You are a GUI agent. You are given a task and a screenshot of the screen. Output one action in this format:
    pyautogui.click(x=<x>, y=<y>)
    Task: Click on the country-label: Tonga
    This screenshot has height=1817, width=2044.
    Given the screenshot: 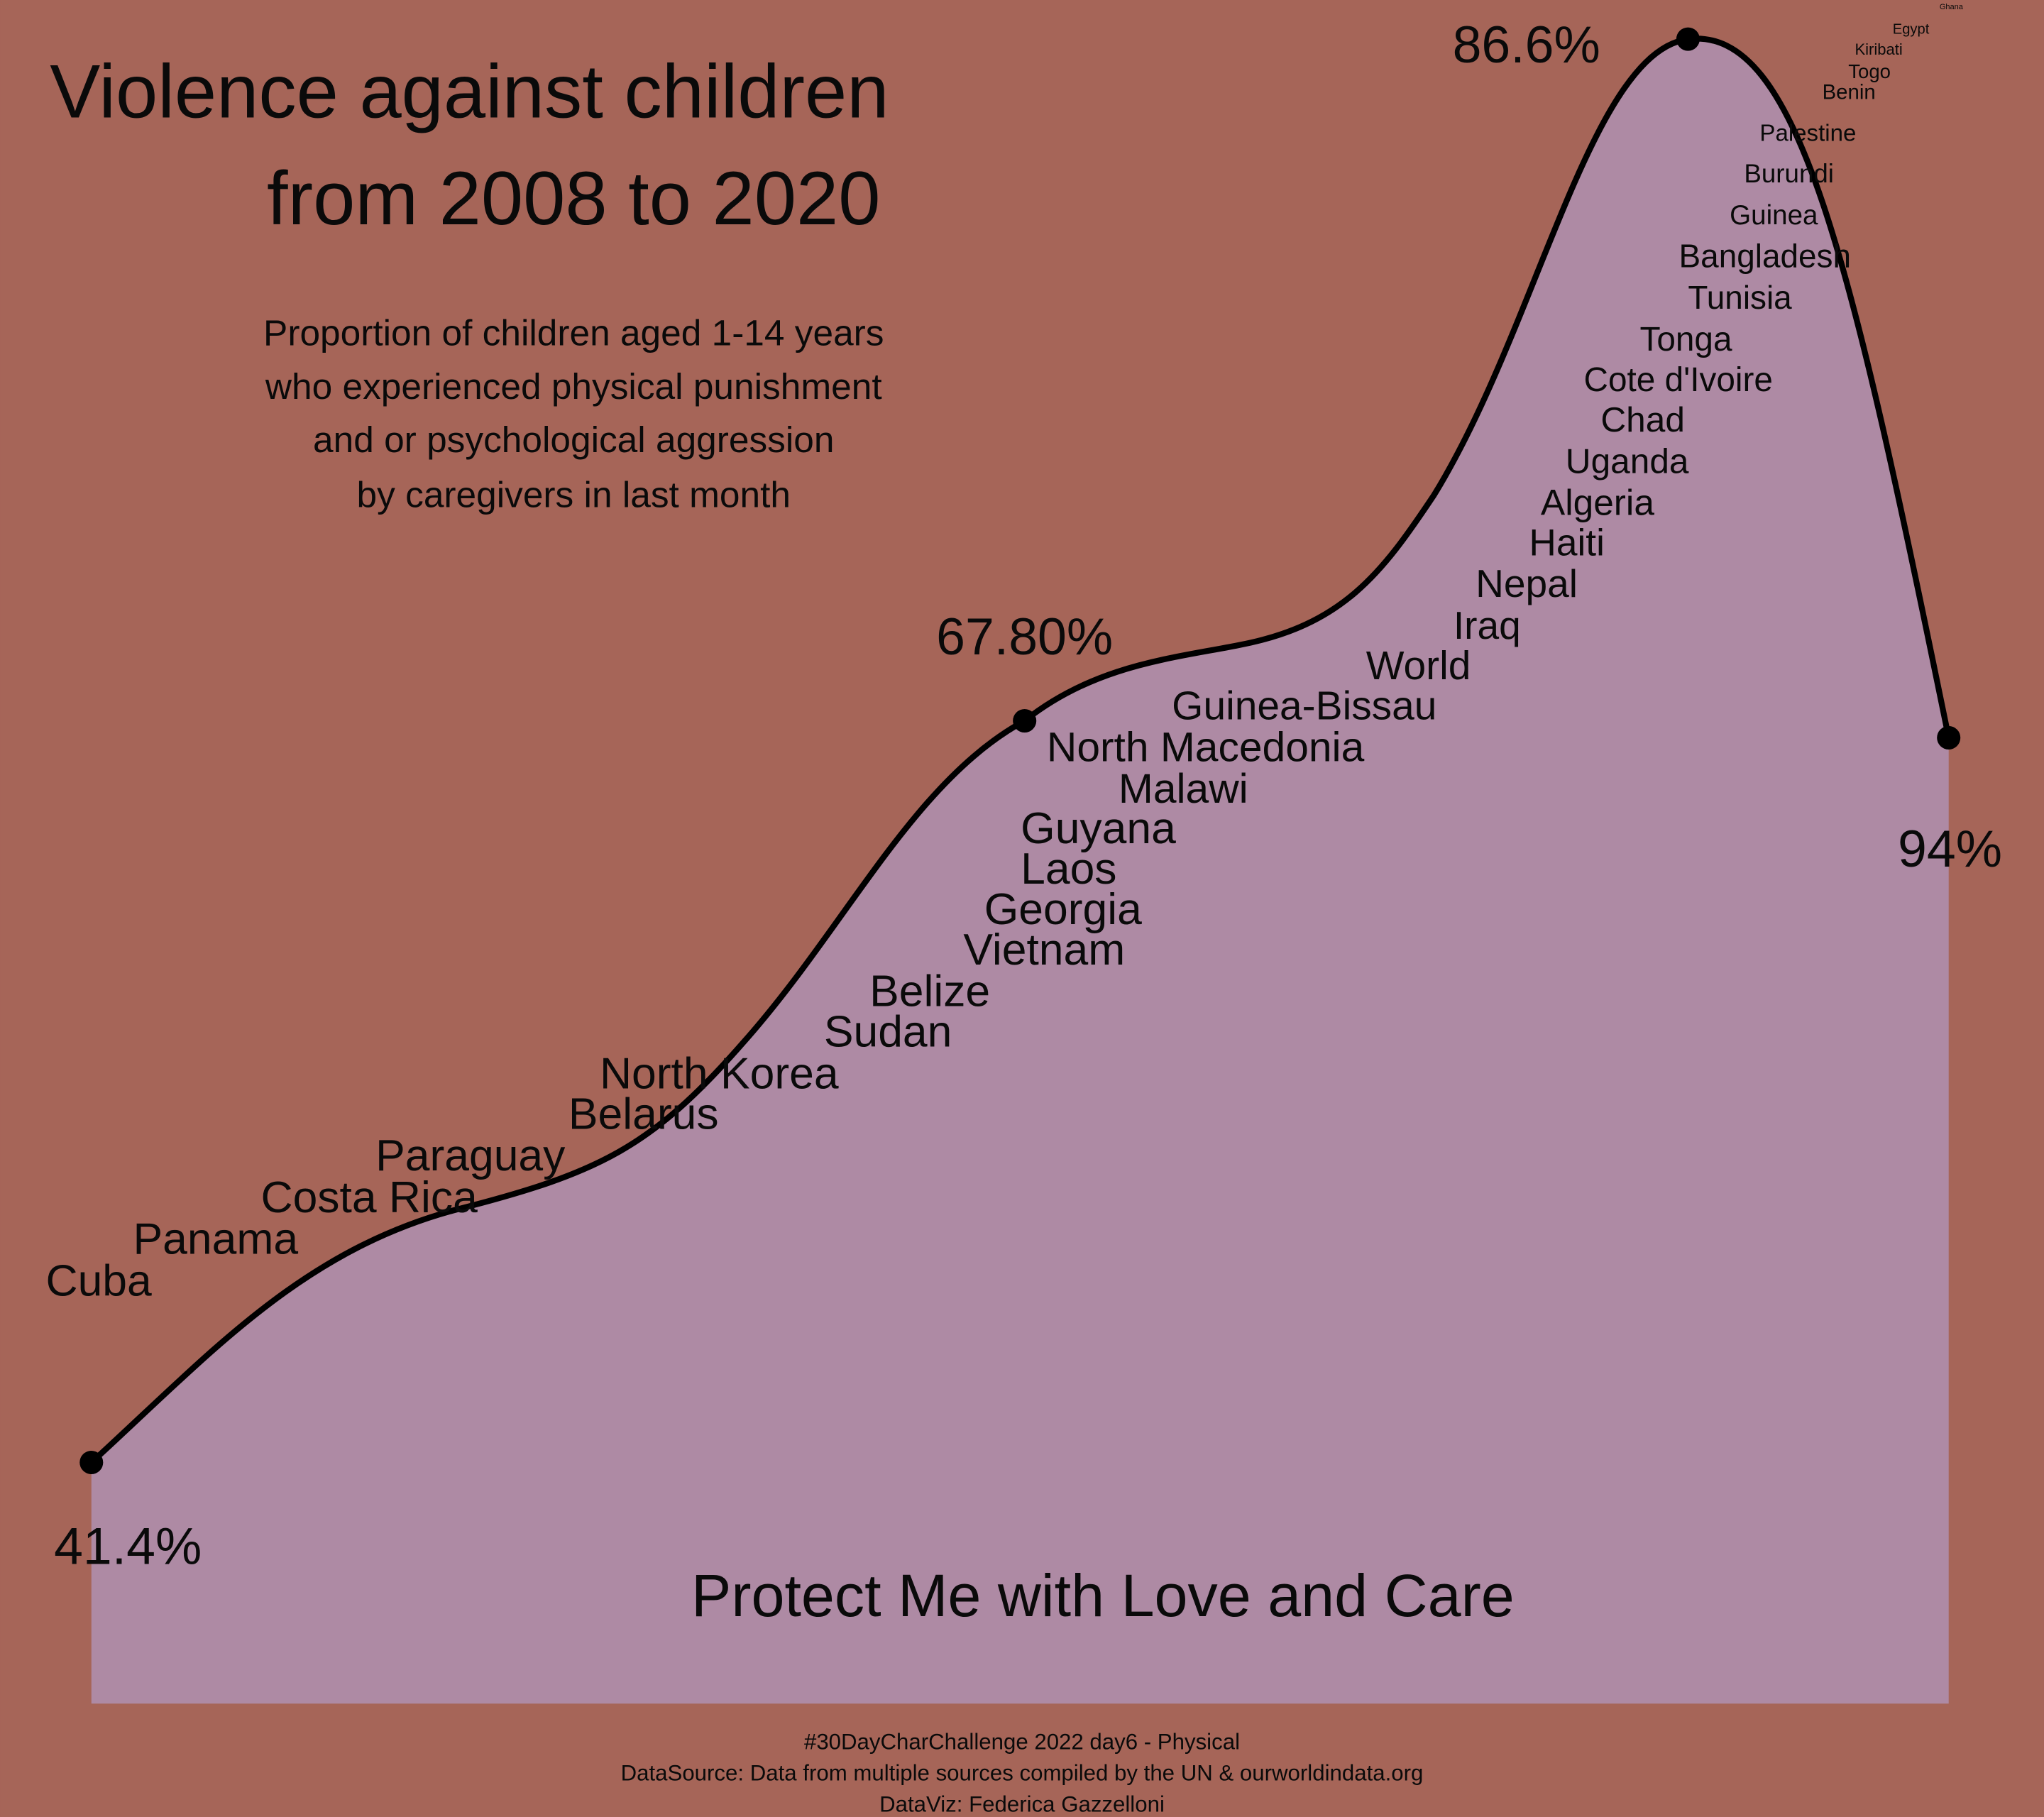 What is the action you would take?
    pyautogui.click(x=1685, y=339)
    